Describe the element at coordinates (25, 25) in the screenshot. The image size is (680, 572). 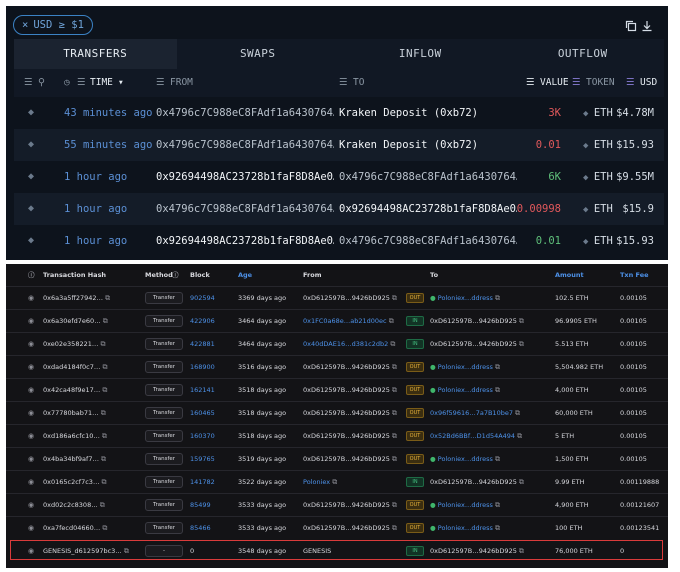
I see `close-icon: ×` at that location.